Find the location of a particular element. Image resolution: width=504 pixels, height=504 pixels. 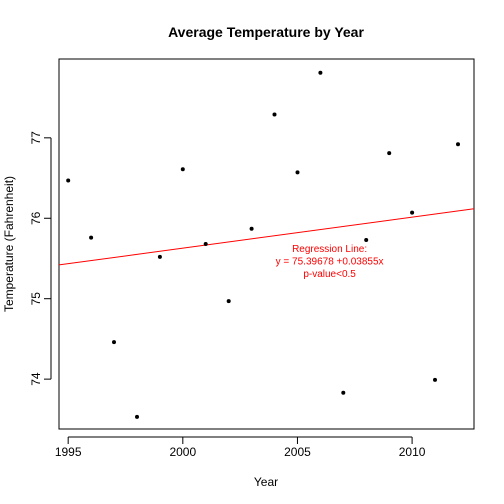

chart-title: Average Temperature by Year is located at coordinates (266, 32).